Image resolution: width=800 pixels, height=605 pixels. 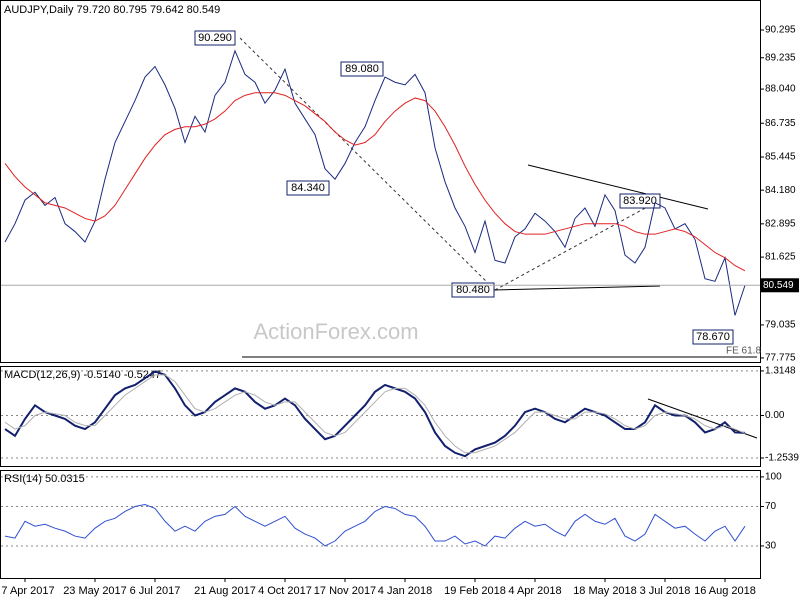 I want to click on x-tick-label: 19 Feb 2018, so click(x=475, y=591).